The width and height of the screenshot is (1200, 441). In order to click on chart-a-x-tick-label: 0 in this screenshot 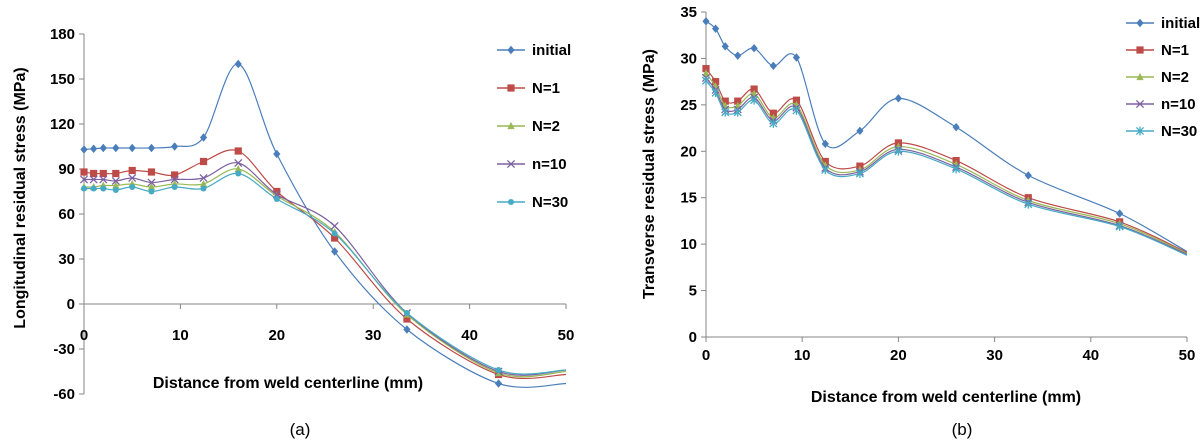, I will do `click(84, 335)`.